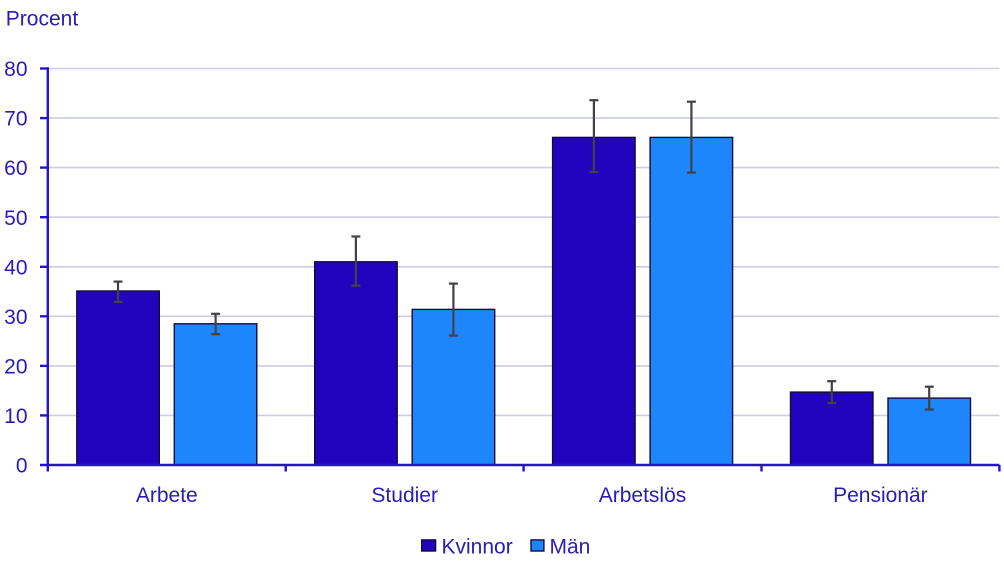 The height and width of the screenshot is (583, 1004). Describe the element at coordinates (15, 168) in the screenshot. I see `svg-text: 60` at that location.